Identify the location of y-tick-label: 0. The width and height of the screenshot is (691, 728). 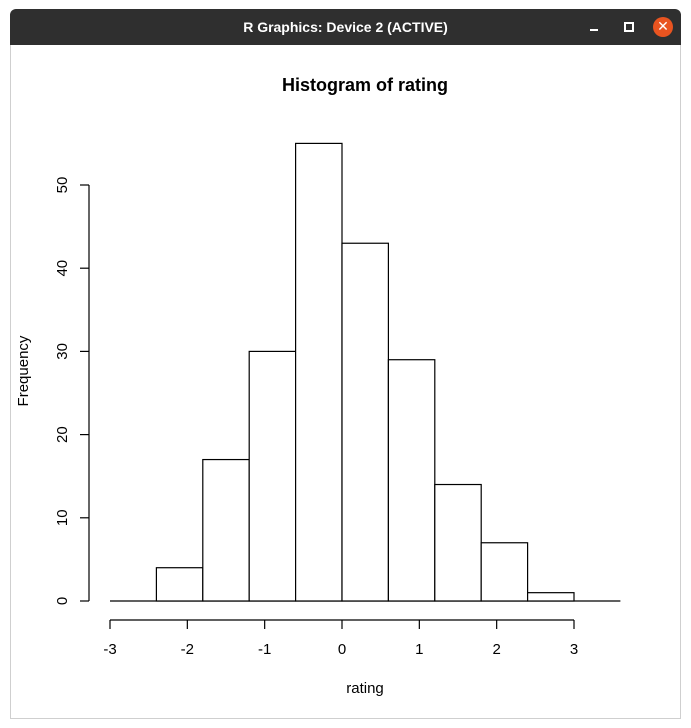
(62, 601).